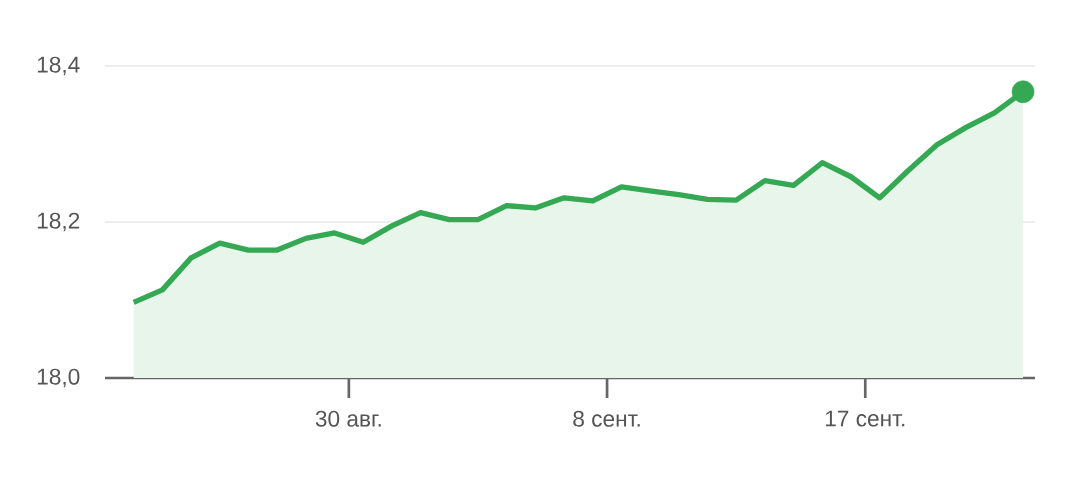 Image resolution: width=1080 pixels, height=482 pixels. What do you see at coordinates (58, 66) in the screenshot?
I see `y-tick-label: 18,4` at bounding box center [58, 66].